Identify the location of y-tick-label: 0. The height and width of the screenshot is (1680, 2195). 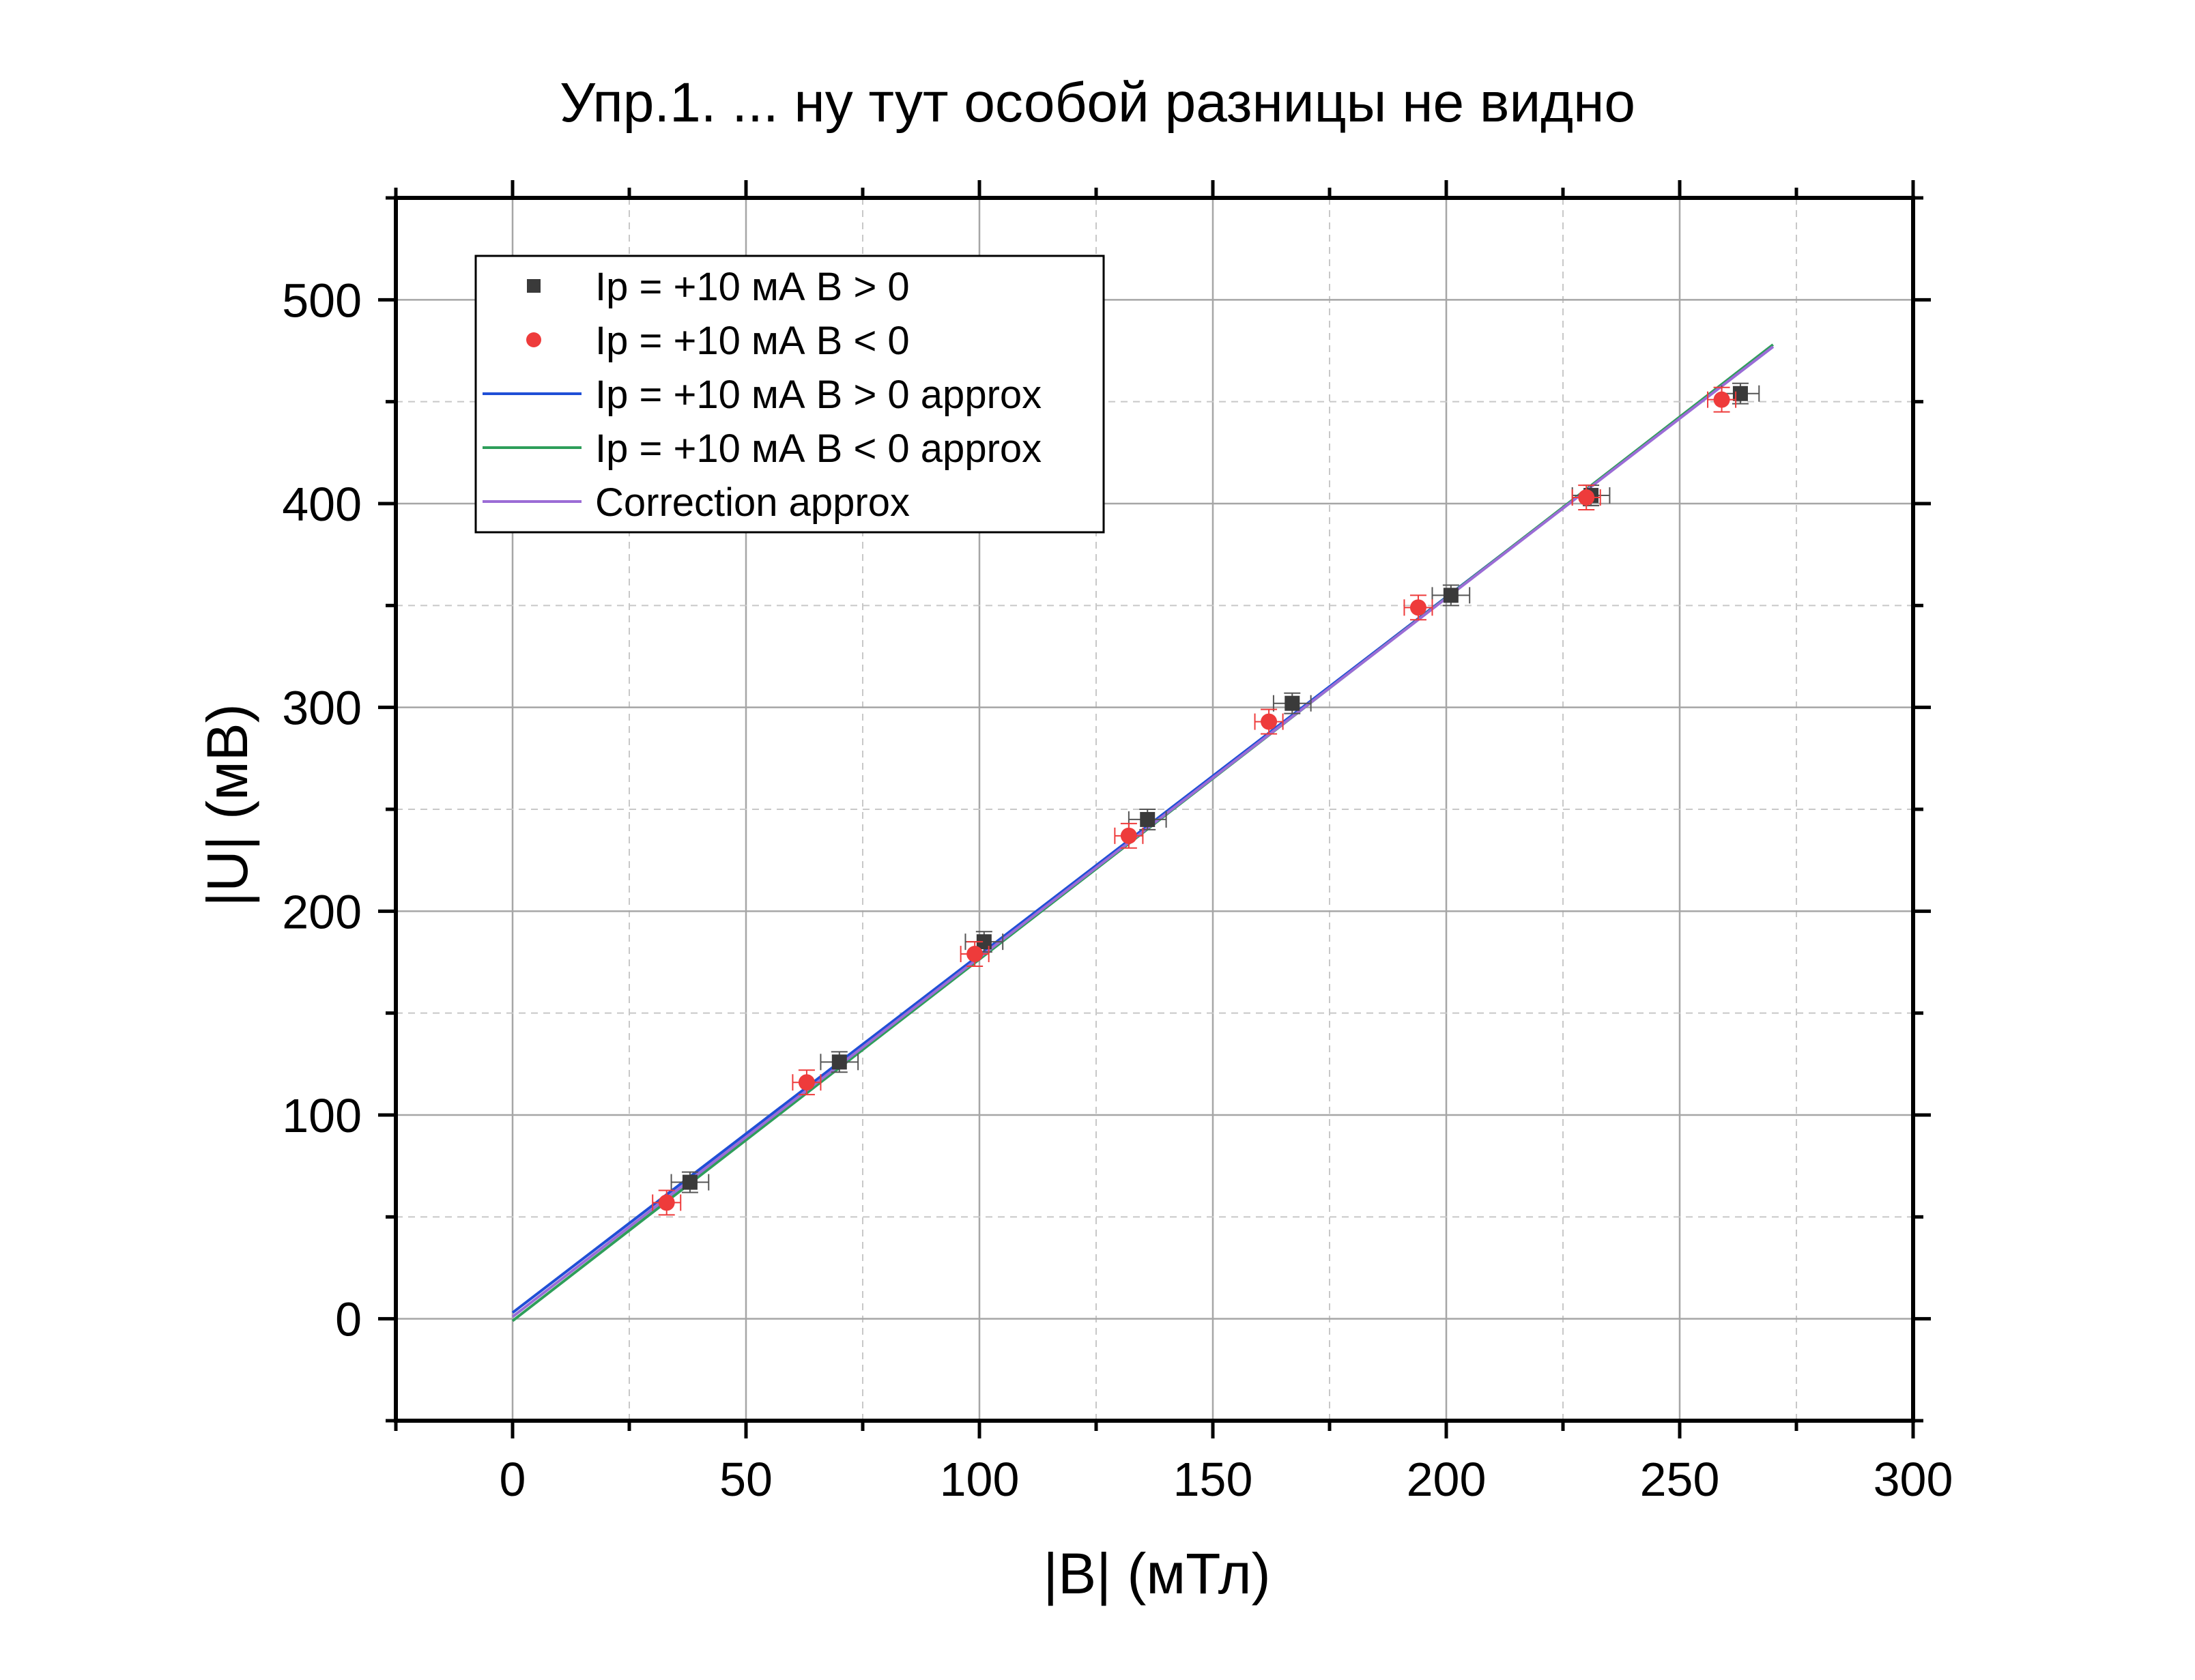
(349, 1319).